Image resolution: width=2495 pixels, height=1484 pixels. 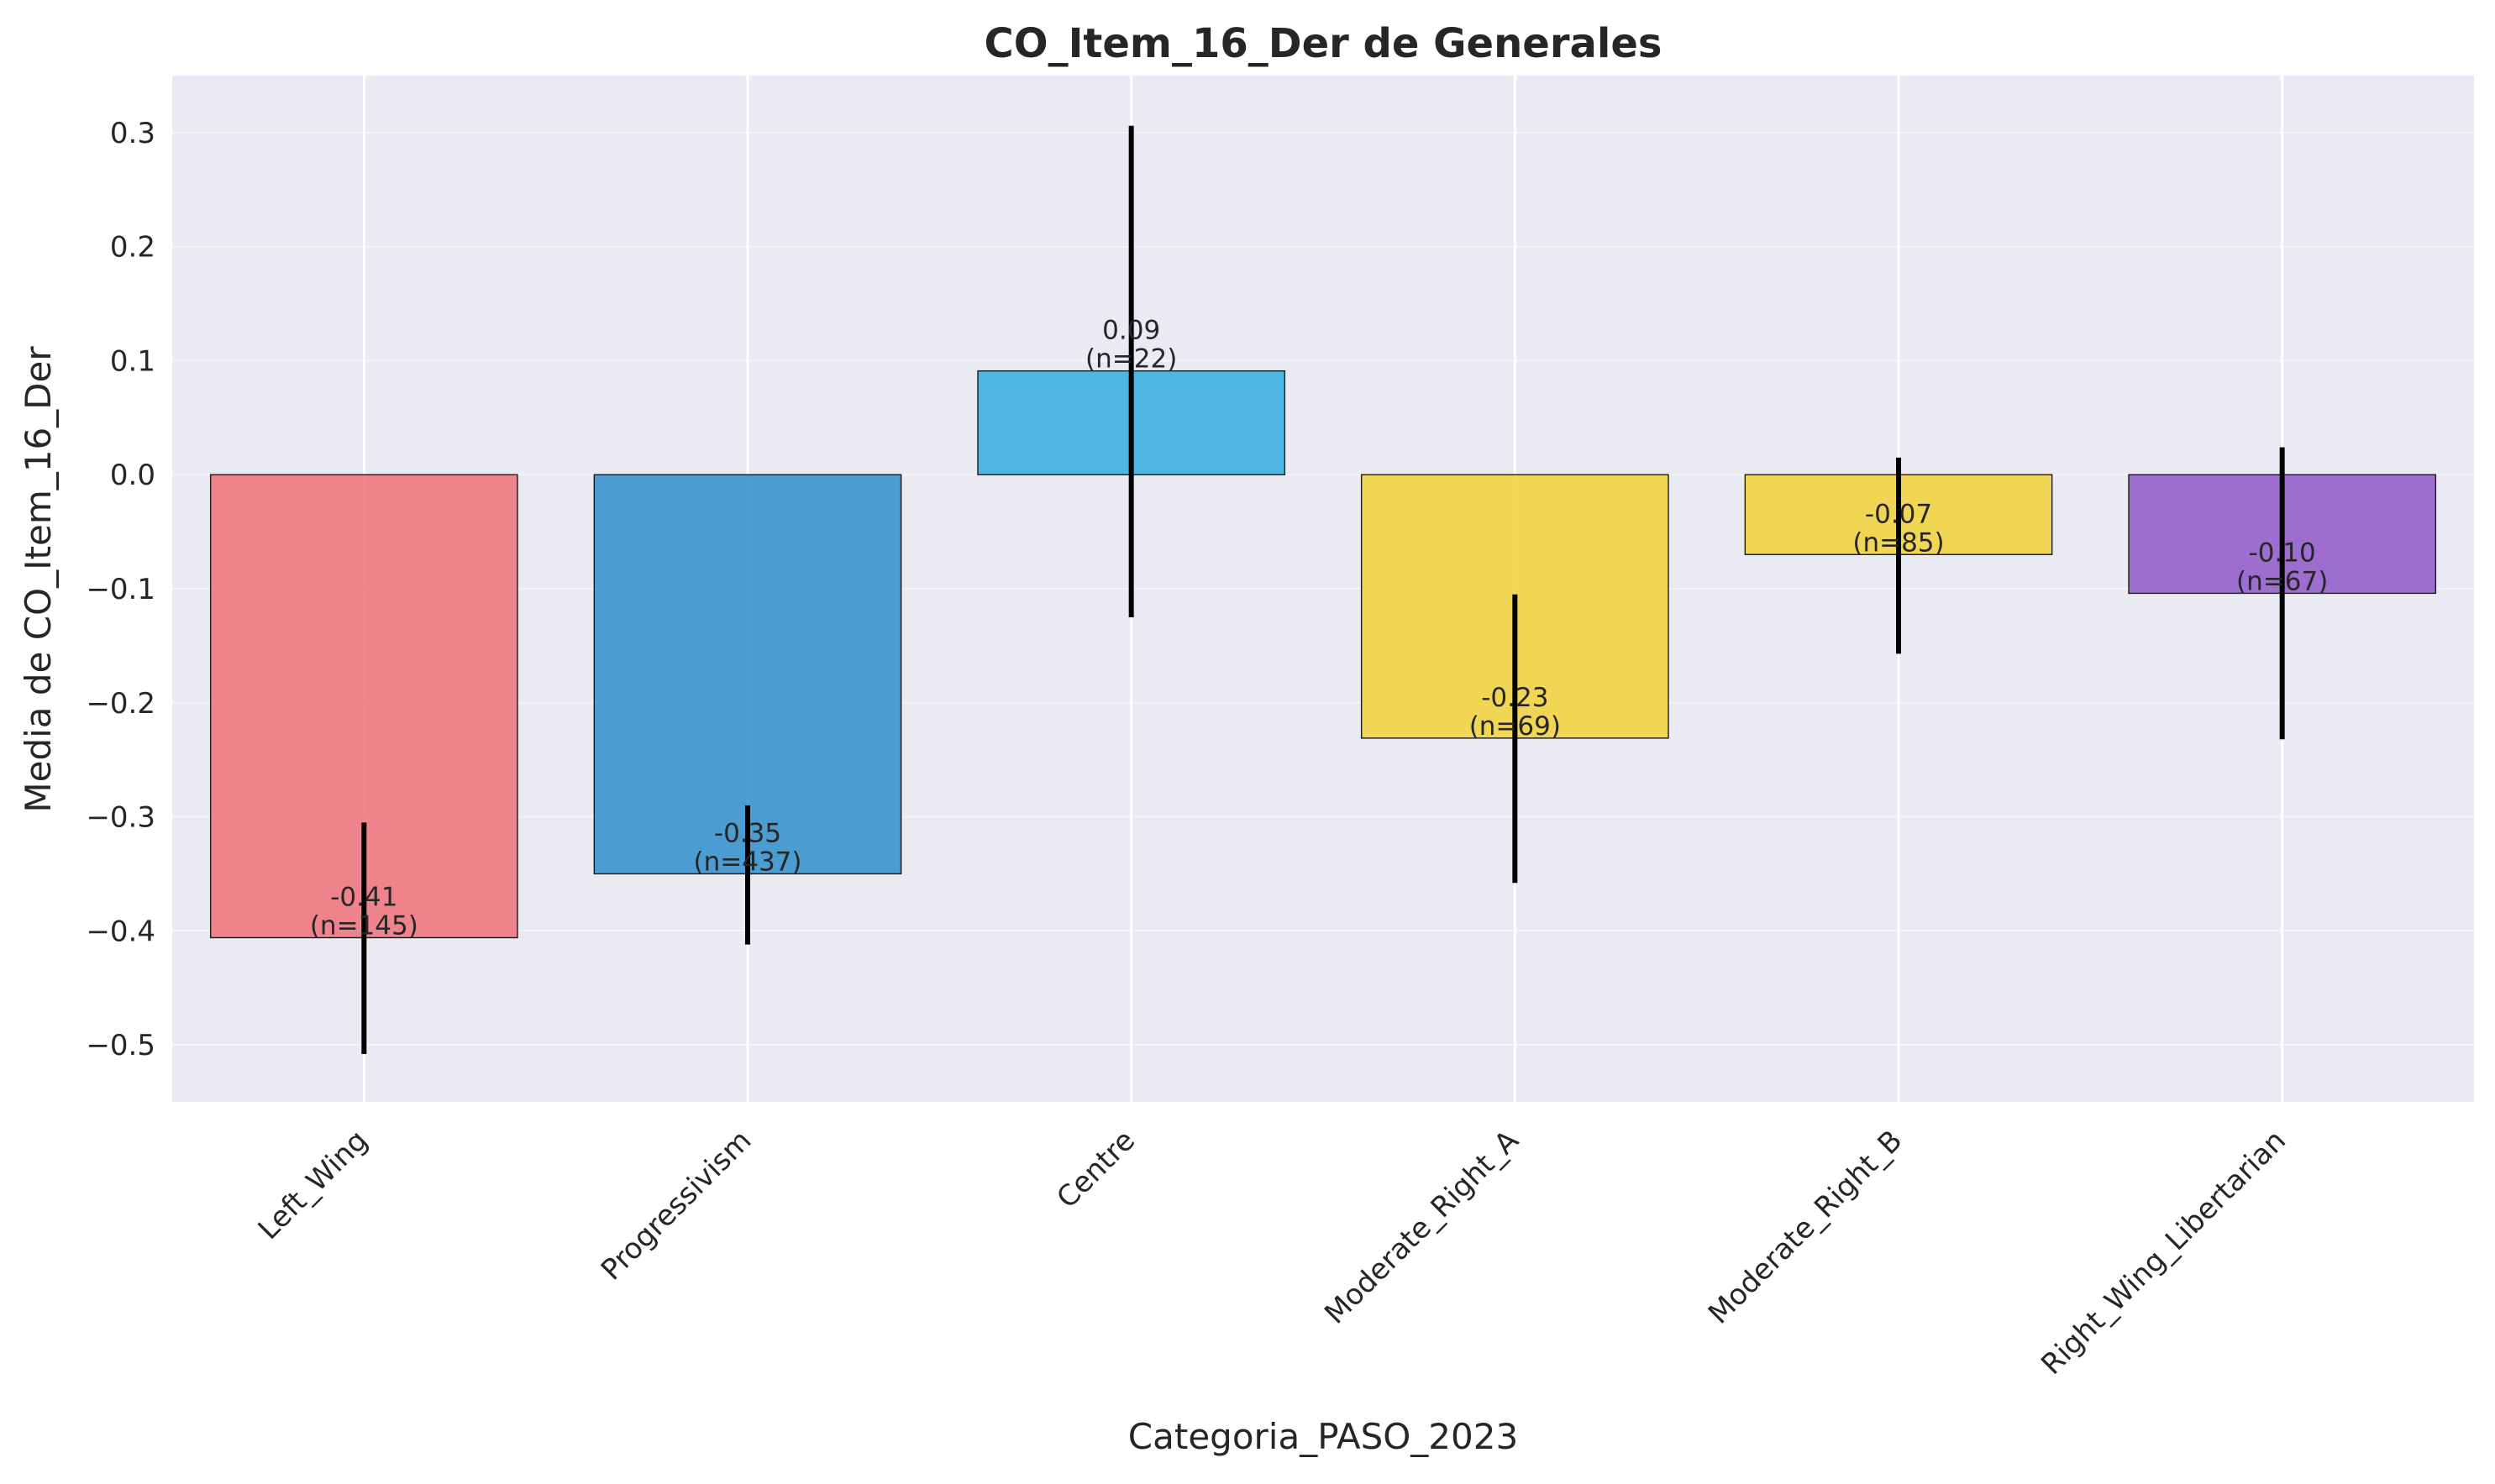 What do you see at coordinates (121, 1046) in the screenshot?
I see `y-tick-label: −0.5` at bounding box center [121, 1046].